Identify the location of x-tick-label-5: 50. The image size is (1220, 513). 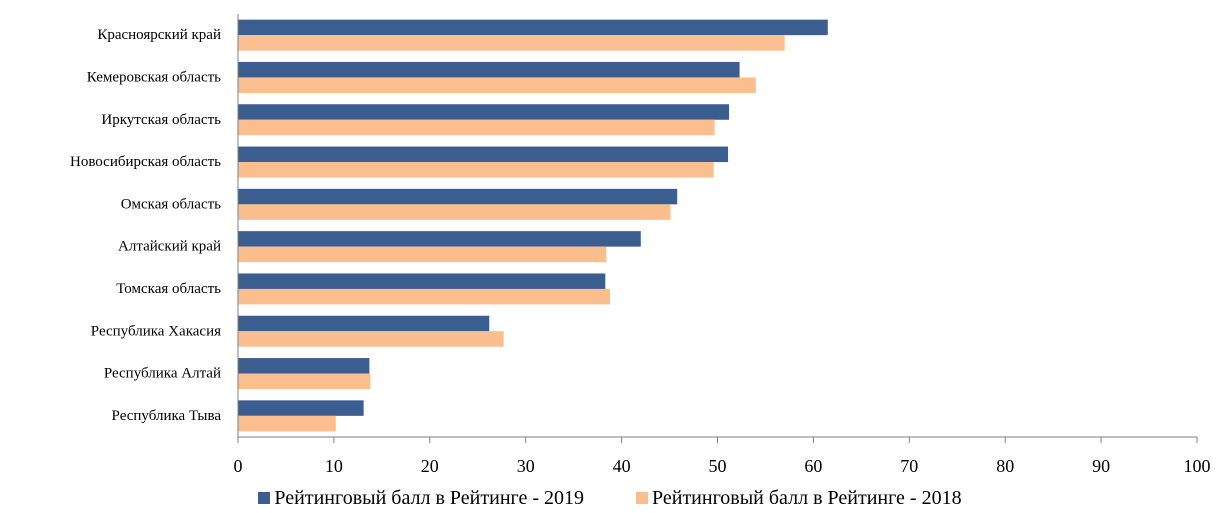
(718, 466).